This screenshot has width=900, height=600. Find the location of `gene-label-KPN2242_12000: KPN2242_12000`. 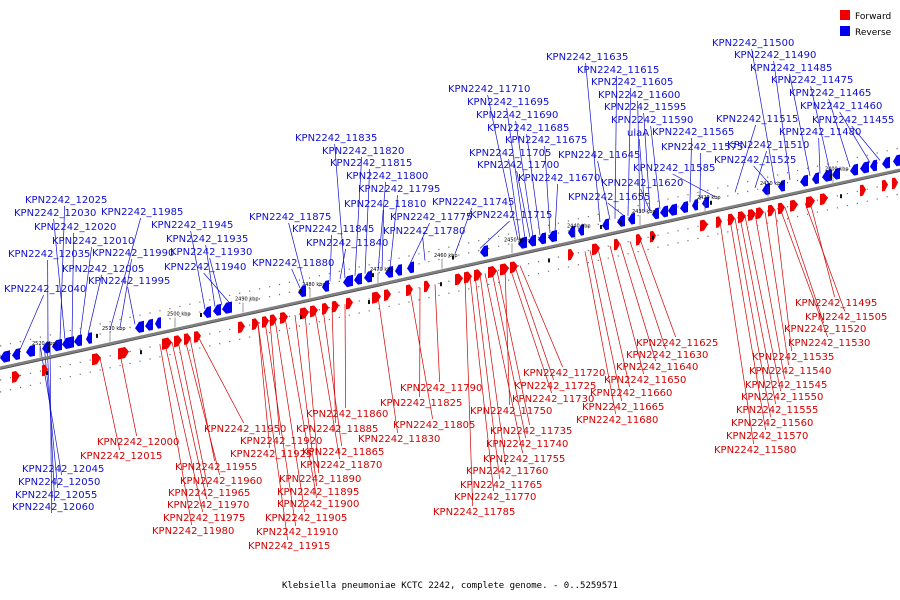

gene-label-KPN2242_12000: KPN2242_12000 is located at coordinates (138, 442).